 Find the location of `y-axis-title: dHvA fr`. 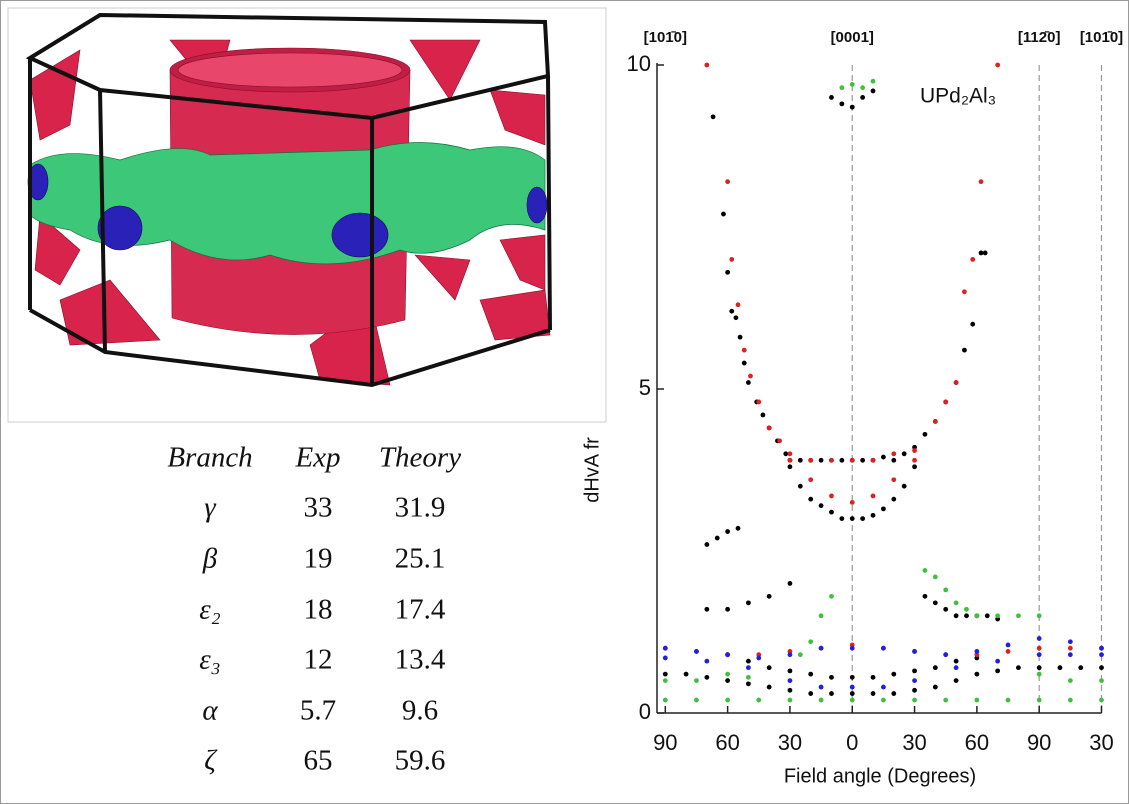

y-axis-title: dHvA fr is located at coordinates (592, 470).